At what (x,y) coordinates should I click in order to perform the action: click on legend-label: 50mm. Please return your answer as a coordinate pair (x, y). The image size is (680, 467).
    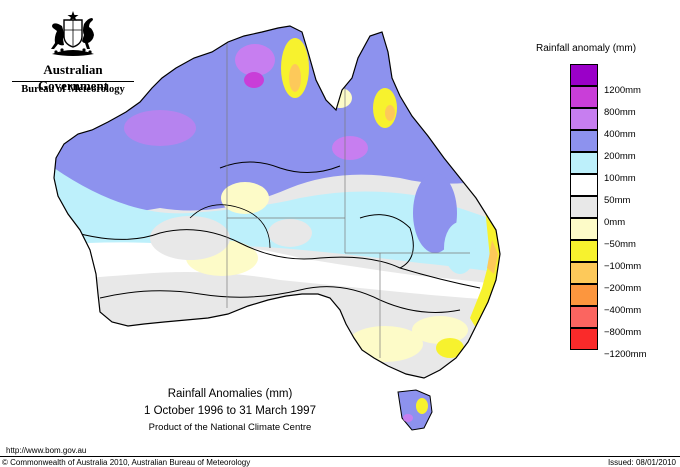
    Looking at the image, I should click on (617, 200).